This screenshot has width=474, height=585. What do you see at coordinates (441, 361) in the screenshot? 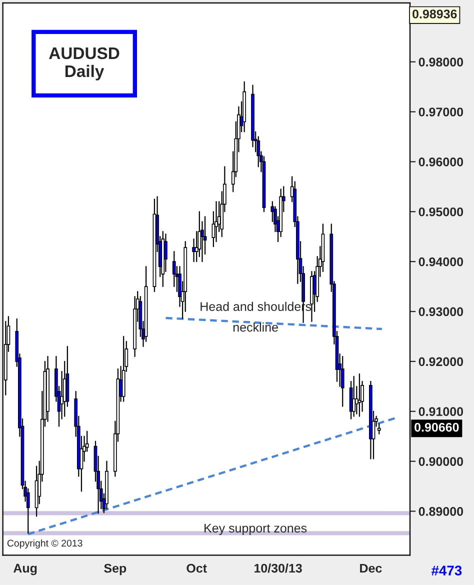
I see `y-tick-label: 0.92000` at bounding box center [441, 361].